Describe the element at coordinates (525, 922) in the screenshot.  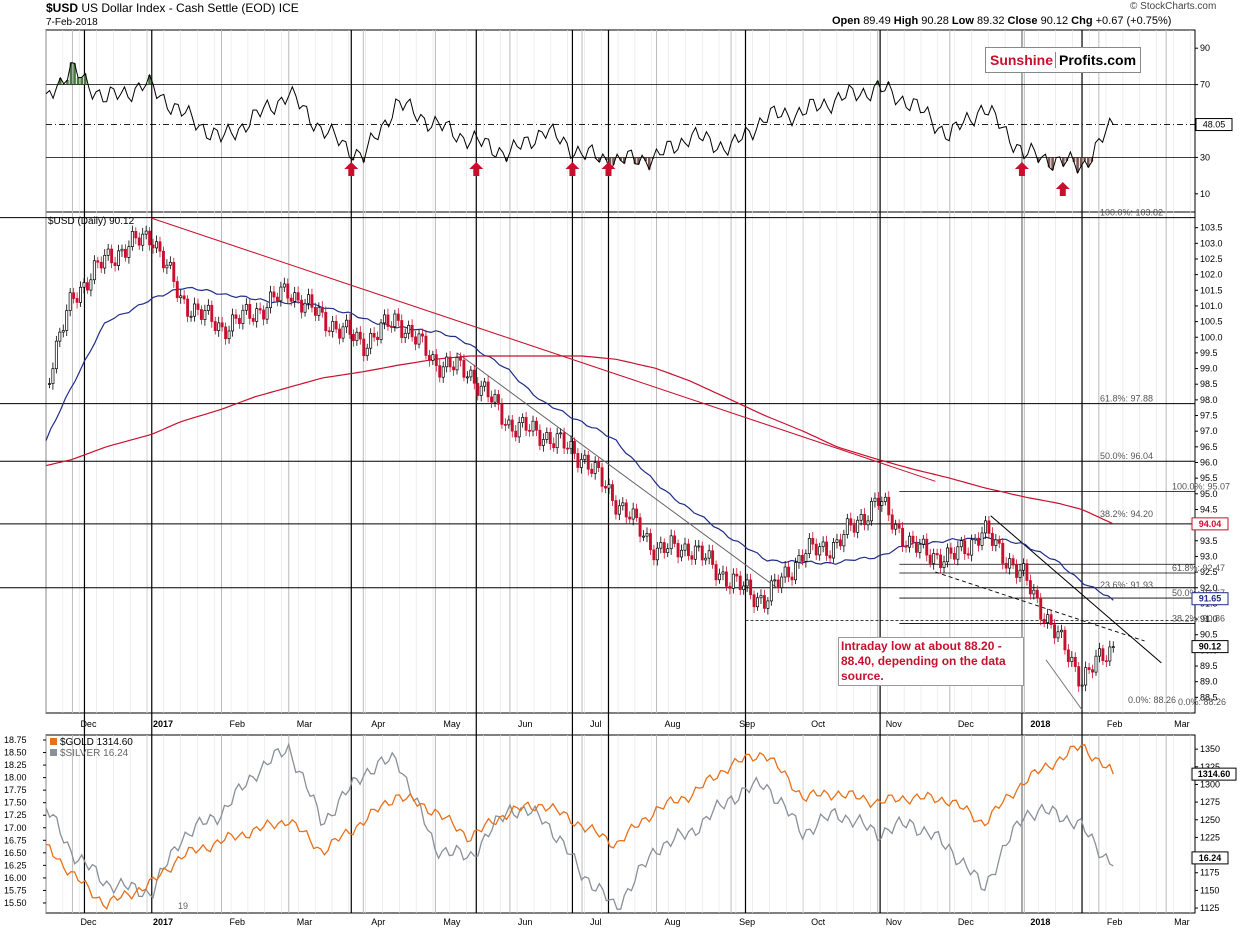
I see `bottom-x-tick-label: Jun` at that location.